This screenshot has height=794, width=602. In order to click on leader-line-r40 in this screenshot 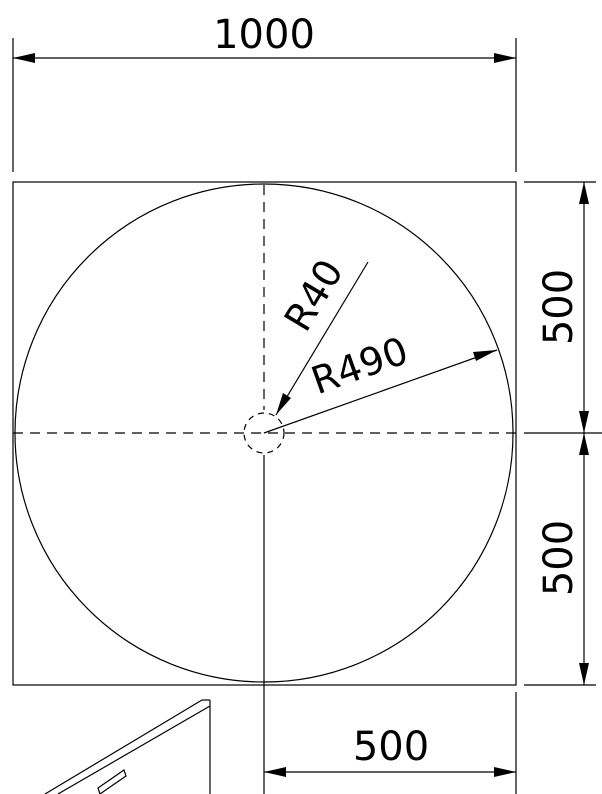, I will do `click(322, 338)`.